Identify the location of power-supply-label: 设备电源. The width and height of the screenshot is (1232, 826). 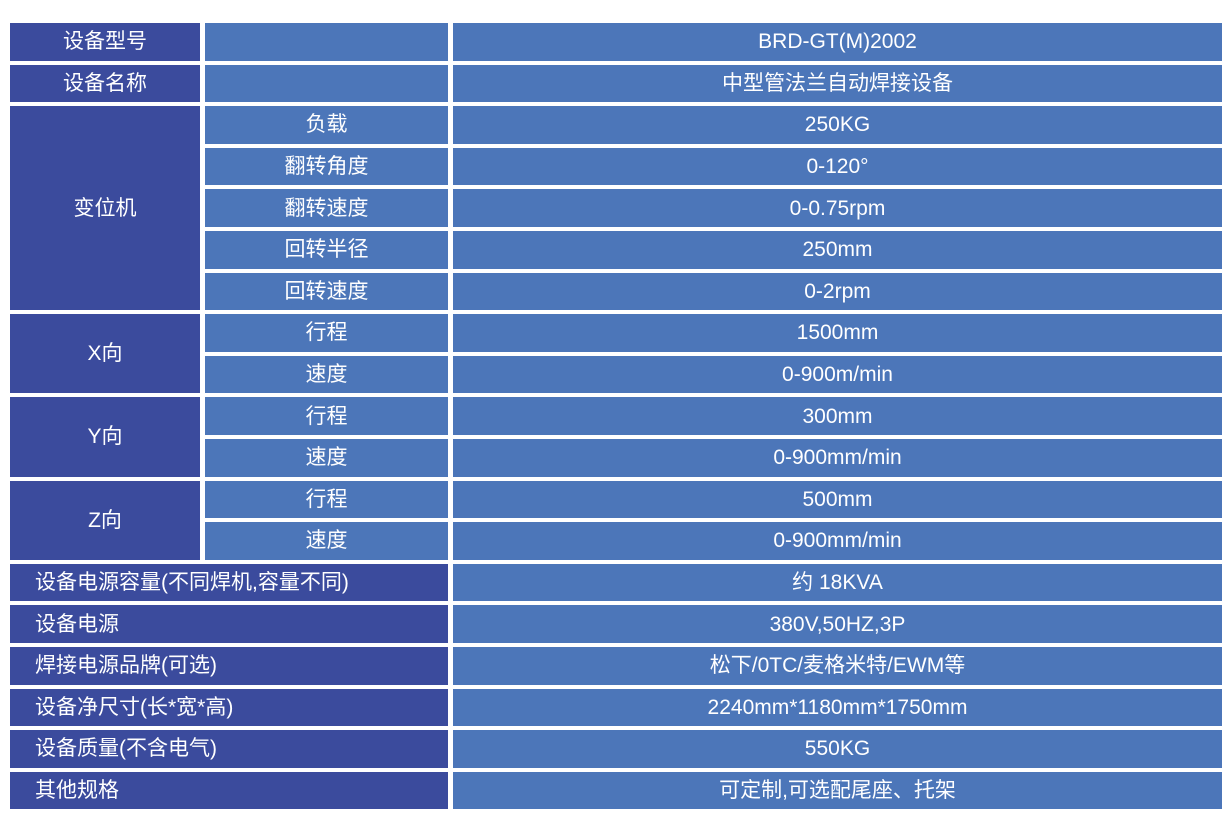
(229, 624).